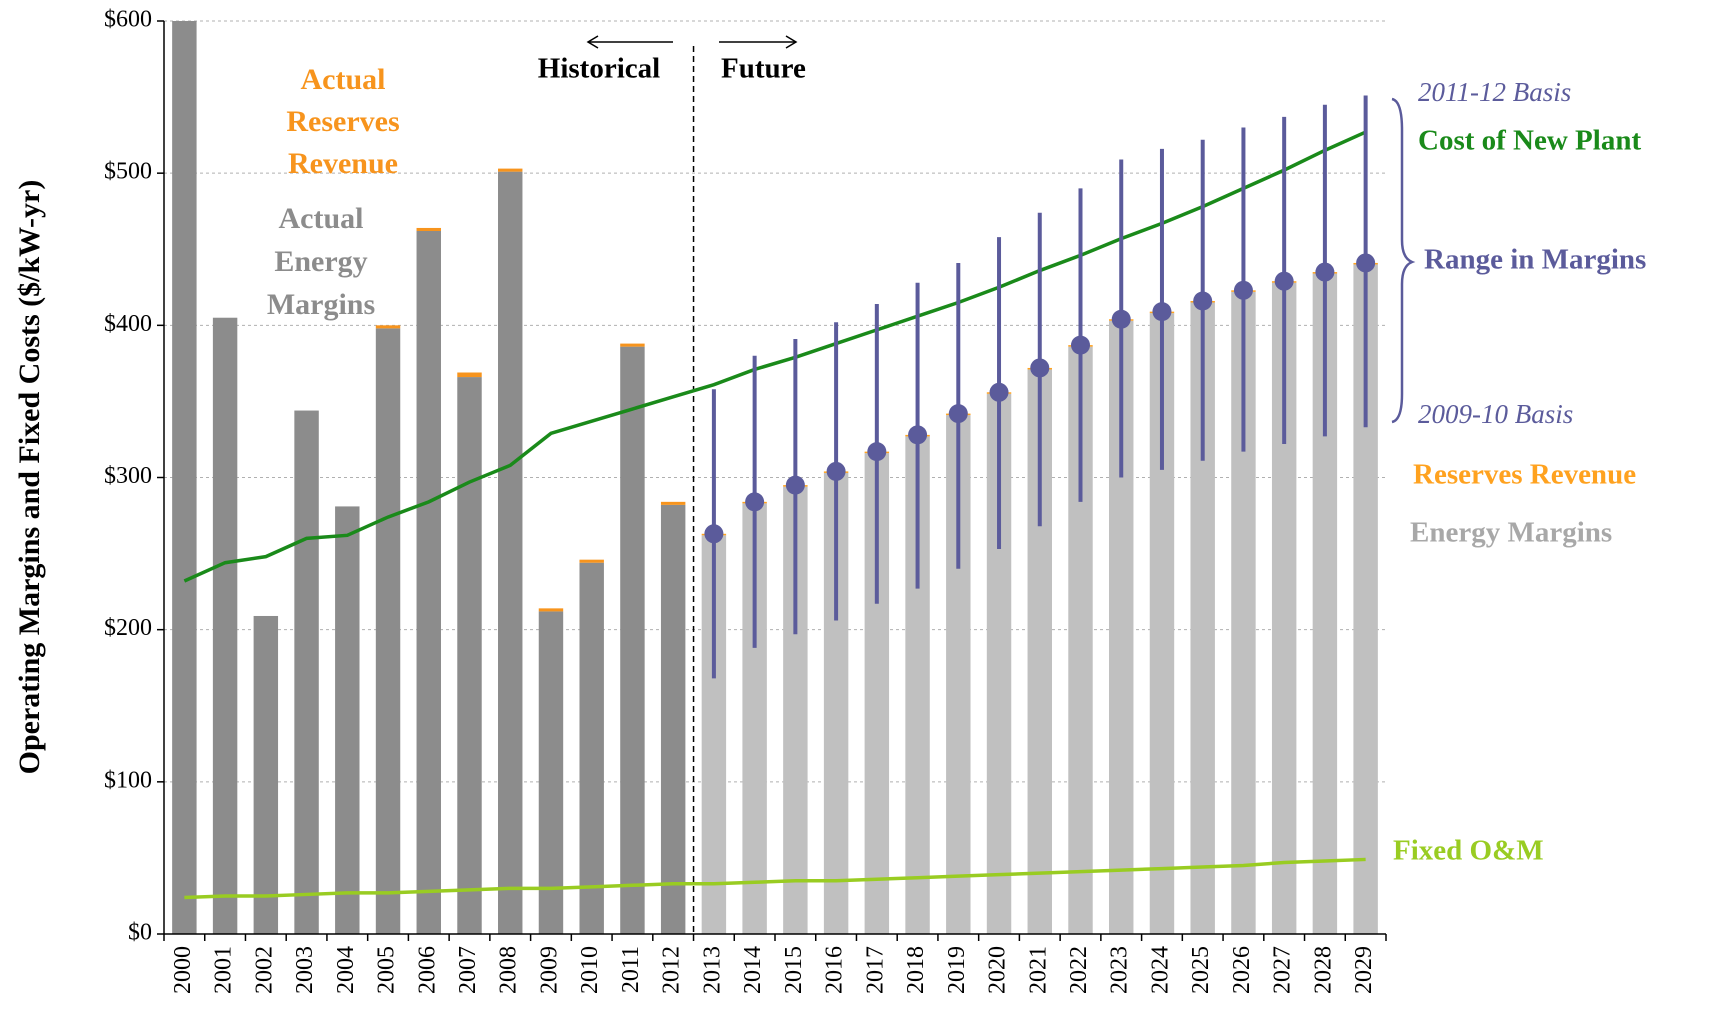 The width and height of the screenshot is (1717, 1028). What do you see at coordinates (1468, 851) in the screenshot?
I see `annotation: Fixed O&M` at bounding box center [1468, 851].